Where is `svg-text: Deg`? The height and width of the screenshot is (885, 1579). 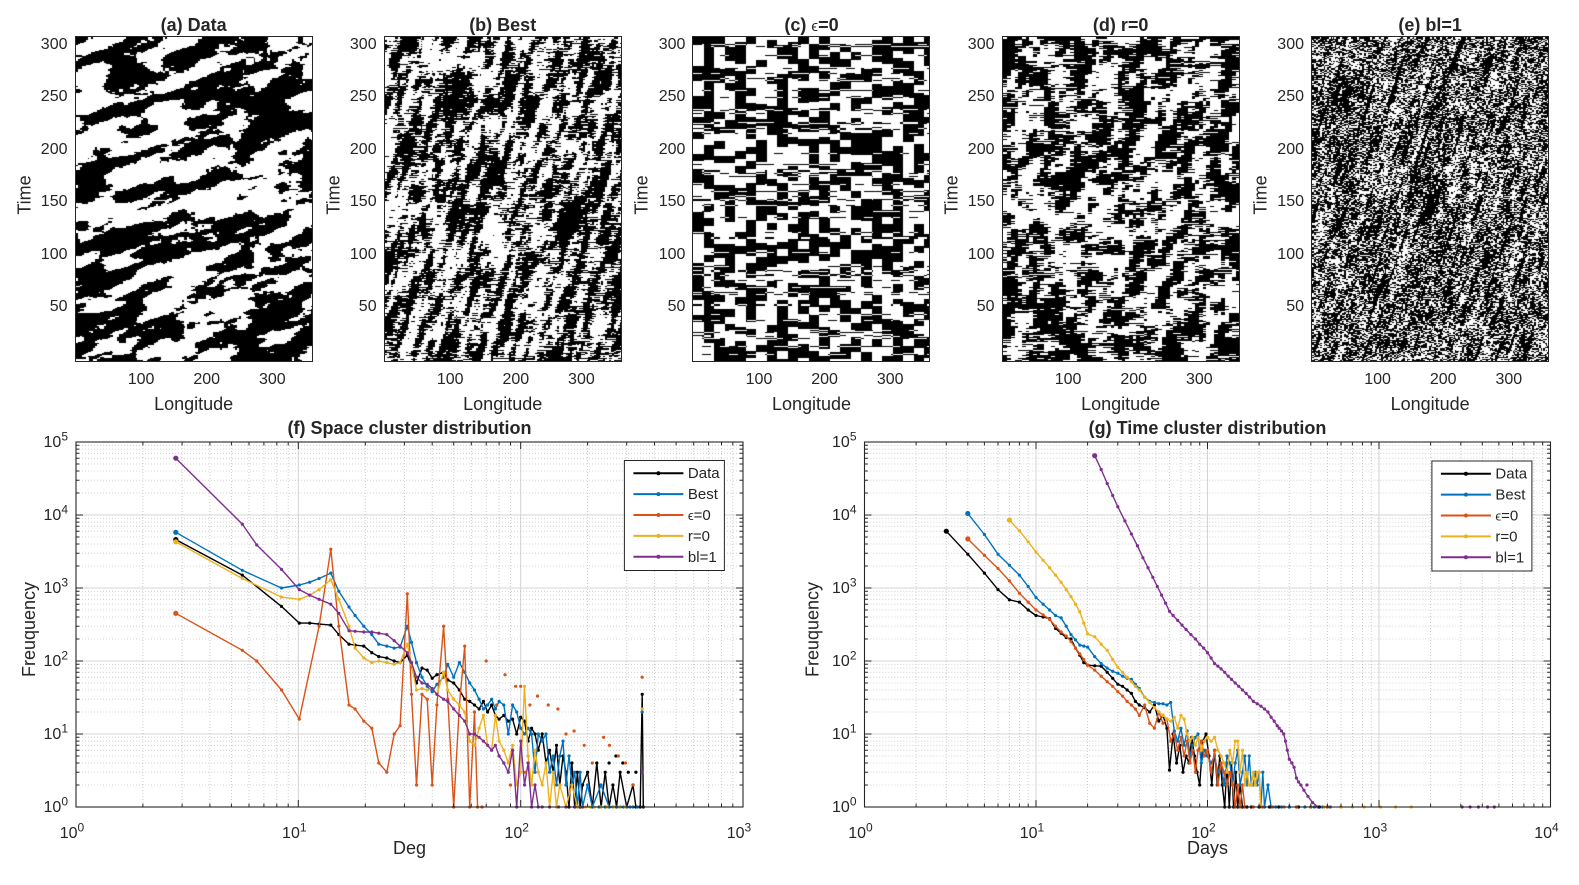 svg-text: Deg is located at coordinates (409, 848).